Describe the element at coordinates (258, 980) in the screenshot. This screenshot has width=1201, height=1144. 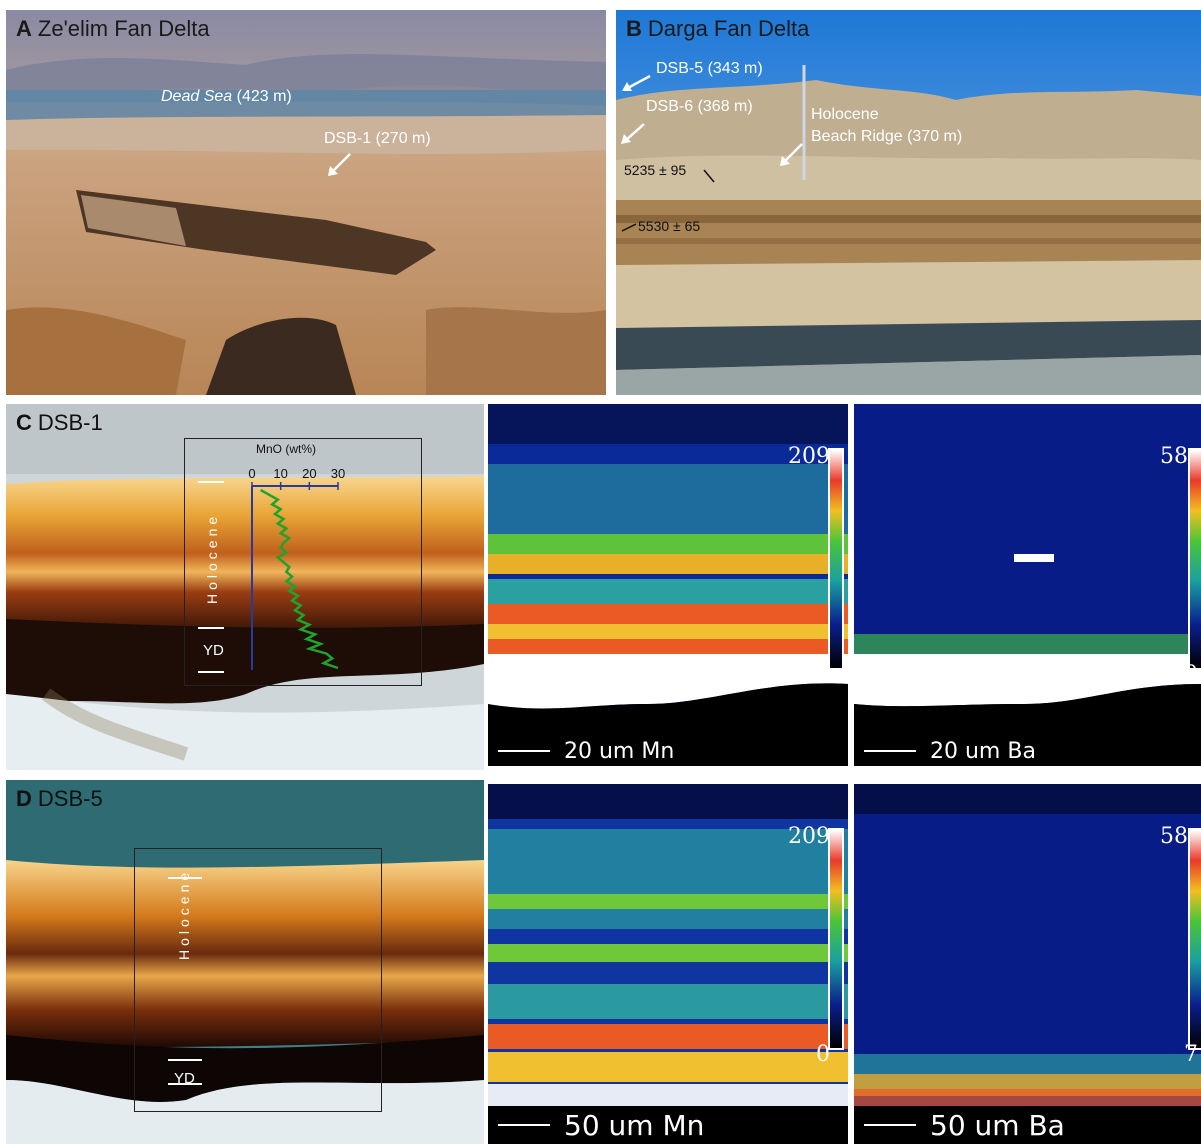
I see `panel-d-frame` at that location.